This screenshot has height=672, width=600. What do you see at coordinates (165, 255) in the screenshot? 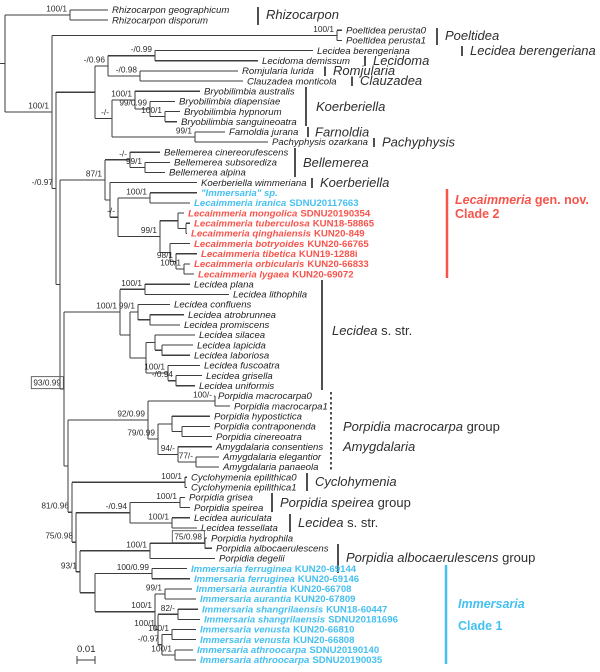
I see `support-value: 98/1` at bounding box center [165, 255].